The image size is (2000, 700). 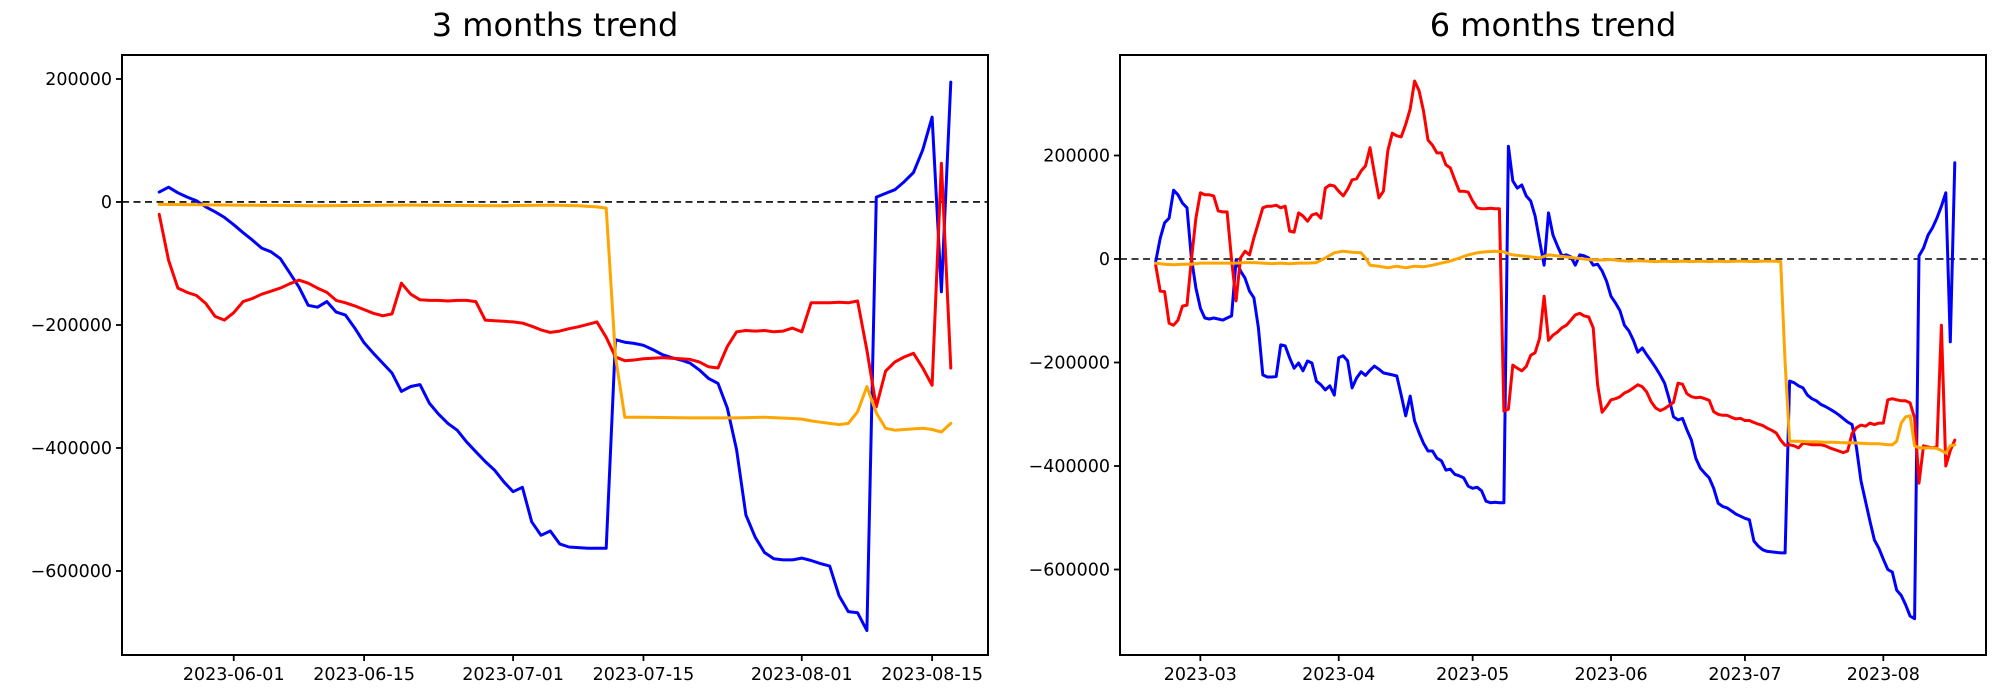 What do you see at coordinates (513, 675) in the screenshot?
I see `x-tick-label: 2023-07-01` at bounding box center [513, 675].